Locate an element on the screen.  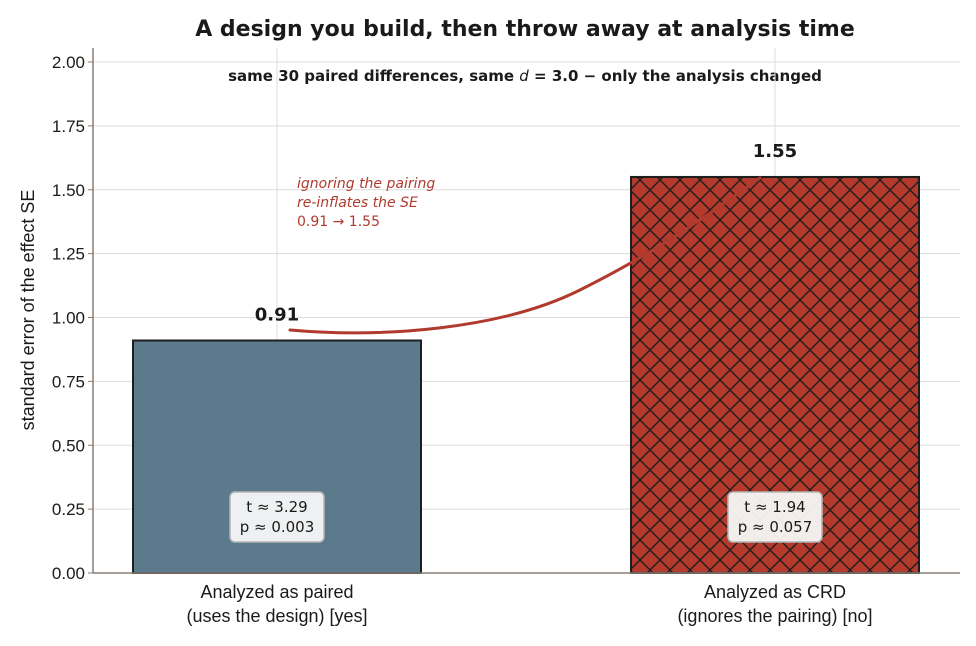
annotation-line-2: re-inflates the SE is located at coordinates (357, 203).